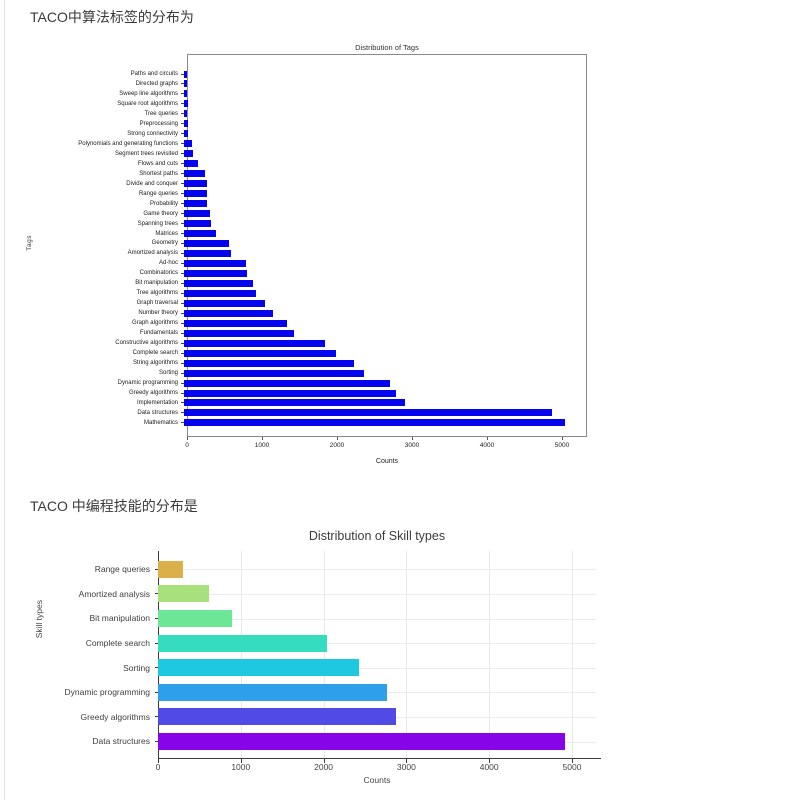 Image resolution: width=785 pixels, height=800 pixels. I want to click on bar-label: Dynamic programming, so click(107, 692).